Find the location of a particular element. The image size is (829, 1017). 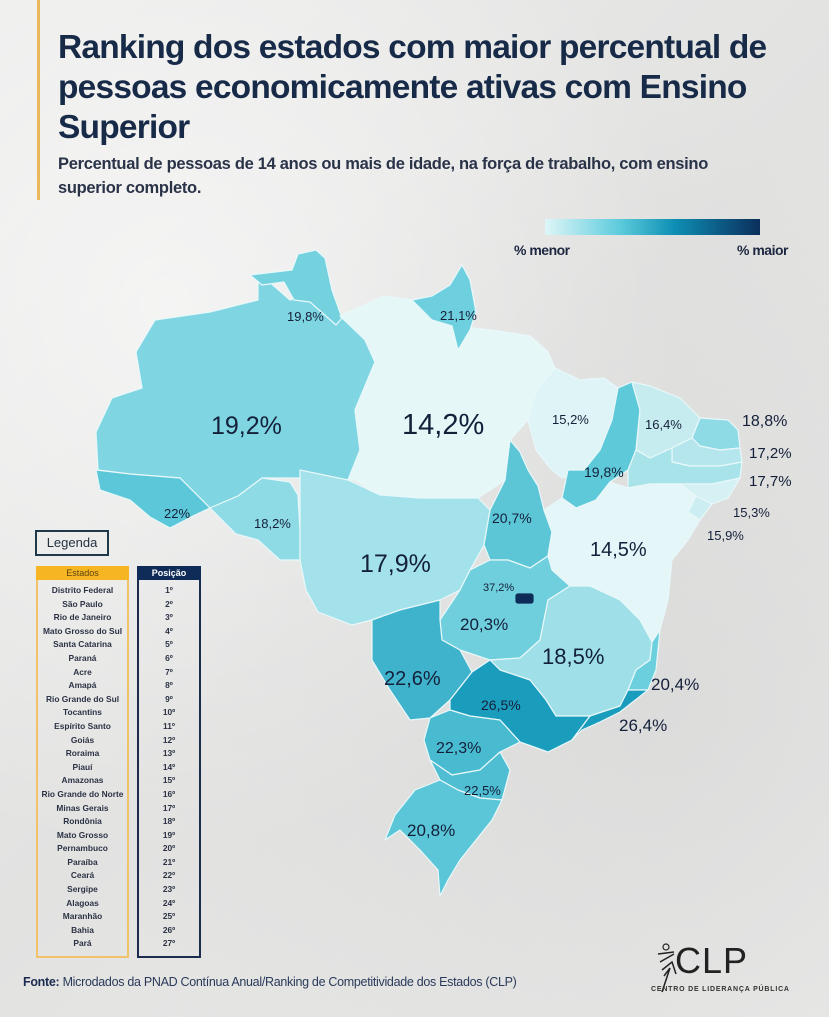

legend-state-row: Minas Gerais is located at coordinates (82, 807).